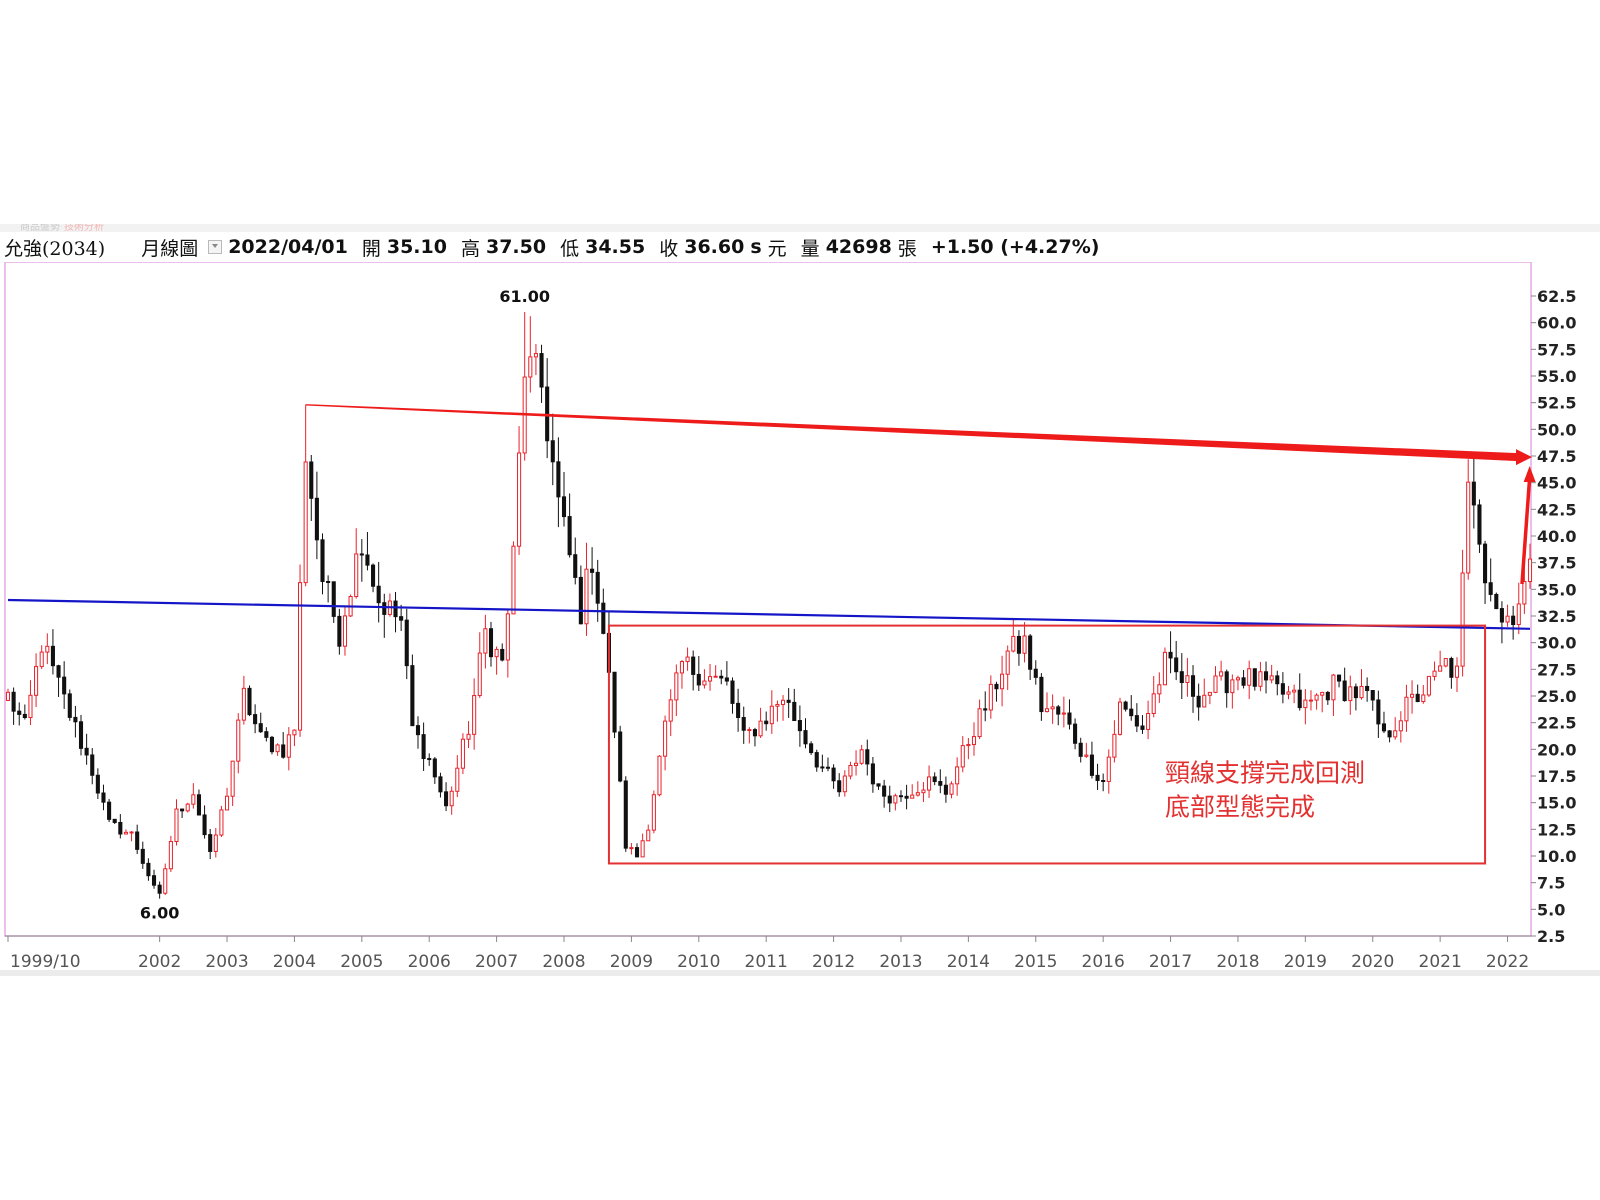 The height and width of the screenshot is (1200, 1600). What do you see at coordinates (1556, 509) in the screenshot?
I see `y-tick-label: 42.5` at bounding box center [1556, 509].